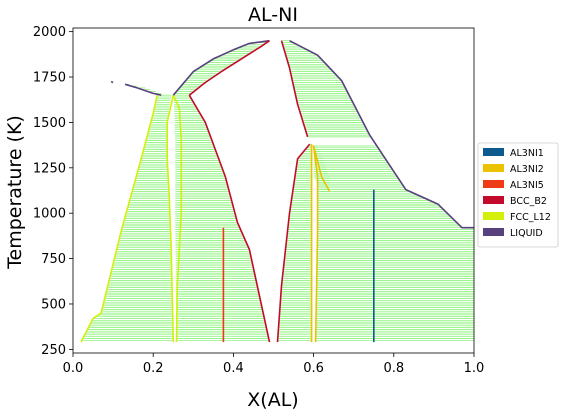 The image size is (565, 416). I want to click on x-tick-label: 0.0, so click(73, 368).